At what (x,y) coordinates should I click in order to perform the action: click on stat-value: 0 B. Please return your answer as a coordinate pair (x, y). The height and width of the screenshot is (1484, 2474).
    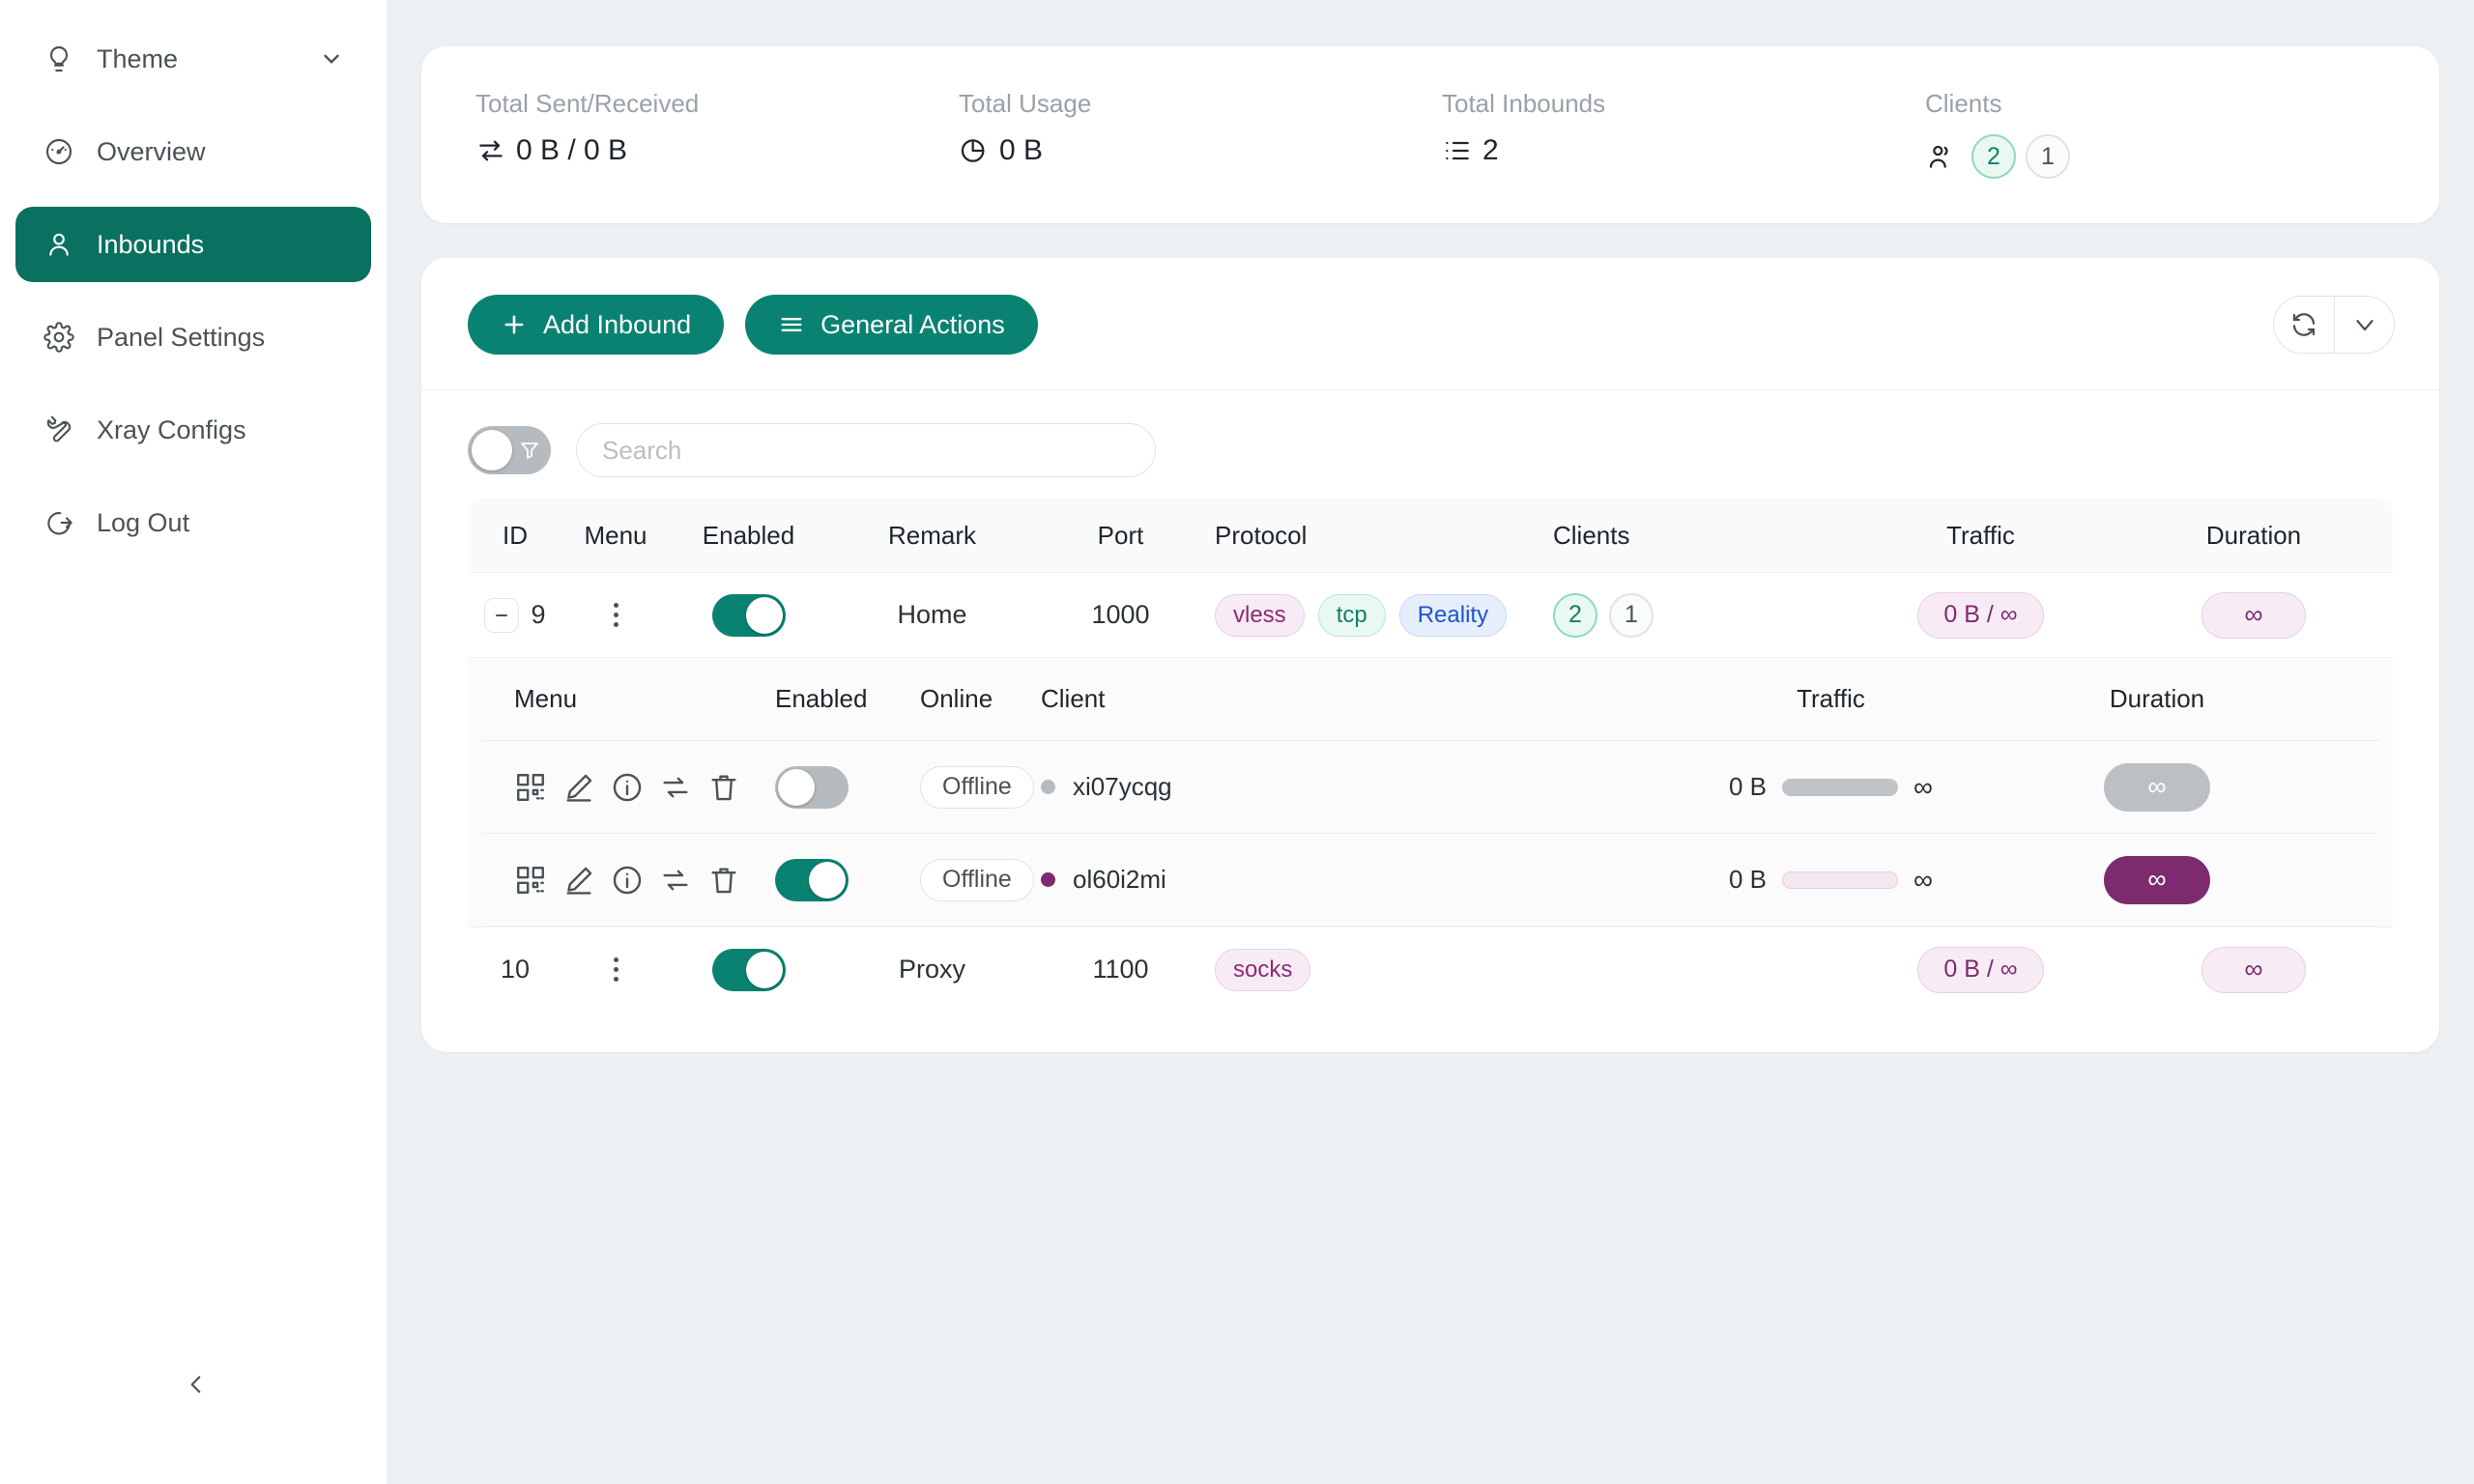
    Looking at the image, I should click on (1022, 150).